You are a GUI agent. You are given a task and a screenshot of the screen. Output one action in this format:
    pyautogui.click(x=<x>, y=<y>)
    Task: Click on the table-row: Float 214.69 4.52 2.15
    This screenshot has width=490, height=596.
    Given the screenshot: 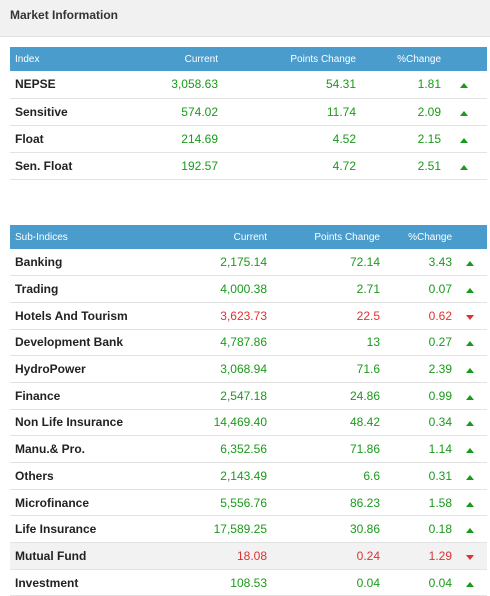 What is the action you would take?
    pyautogui.click(x=248, y=139)
    